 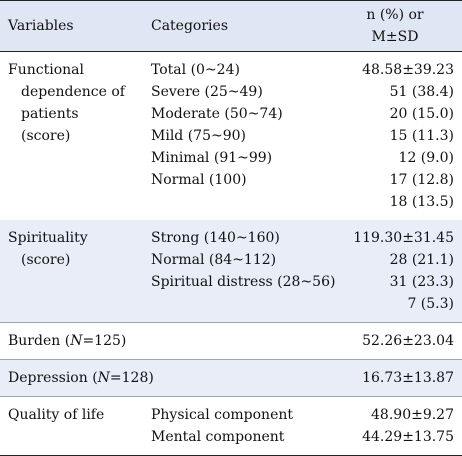 What do you see at coordinates (243, 26) in the screenshot?
I see `header-categories: Categories` at bounding box center [243, 26].